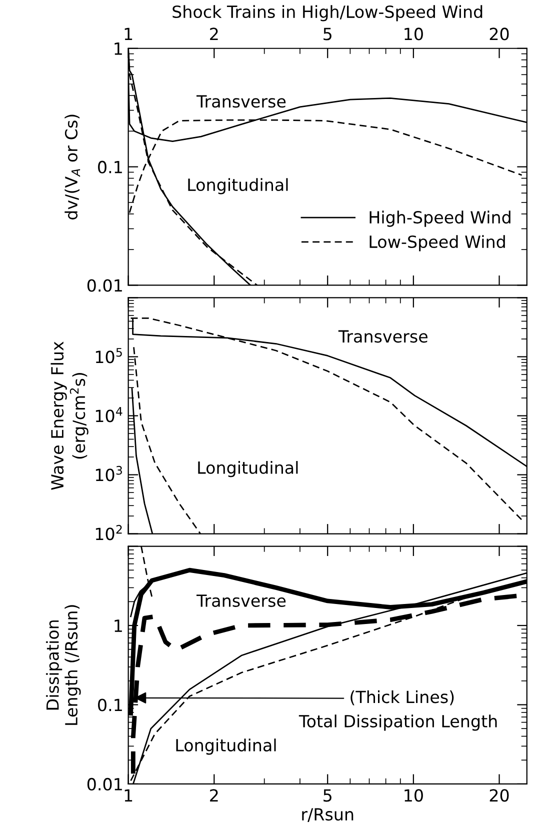 Image resolution: width=546 pixels, height=834 pixels. What do you see at coordinates (440, 218) in the screenshot?
I see `legend-label: High-Speed Wind` at bounding box center [440, 218].